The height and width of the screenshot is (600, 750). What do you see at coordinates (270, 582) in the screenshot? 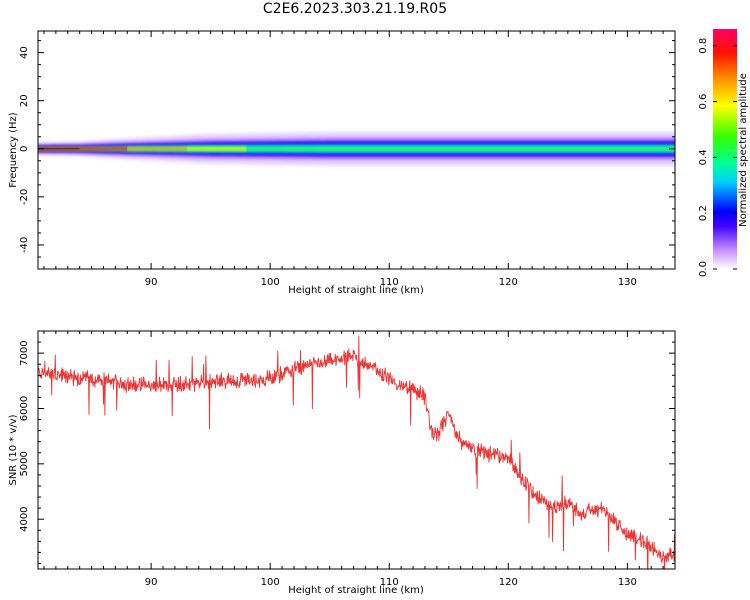
I see `snr-x-tick-label: 100` at bounding box center [270, 582].